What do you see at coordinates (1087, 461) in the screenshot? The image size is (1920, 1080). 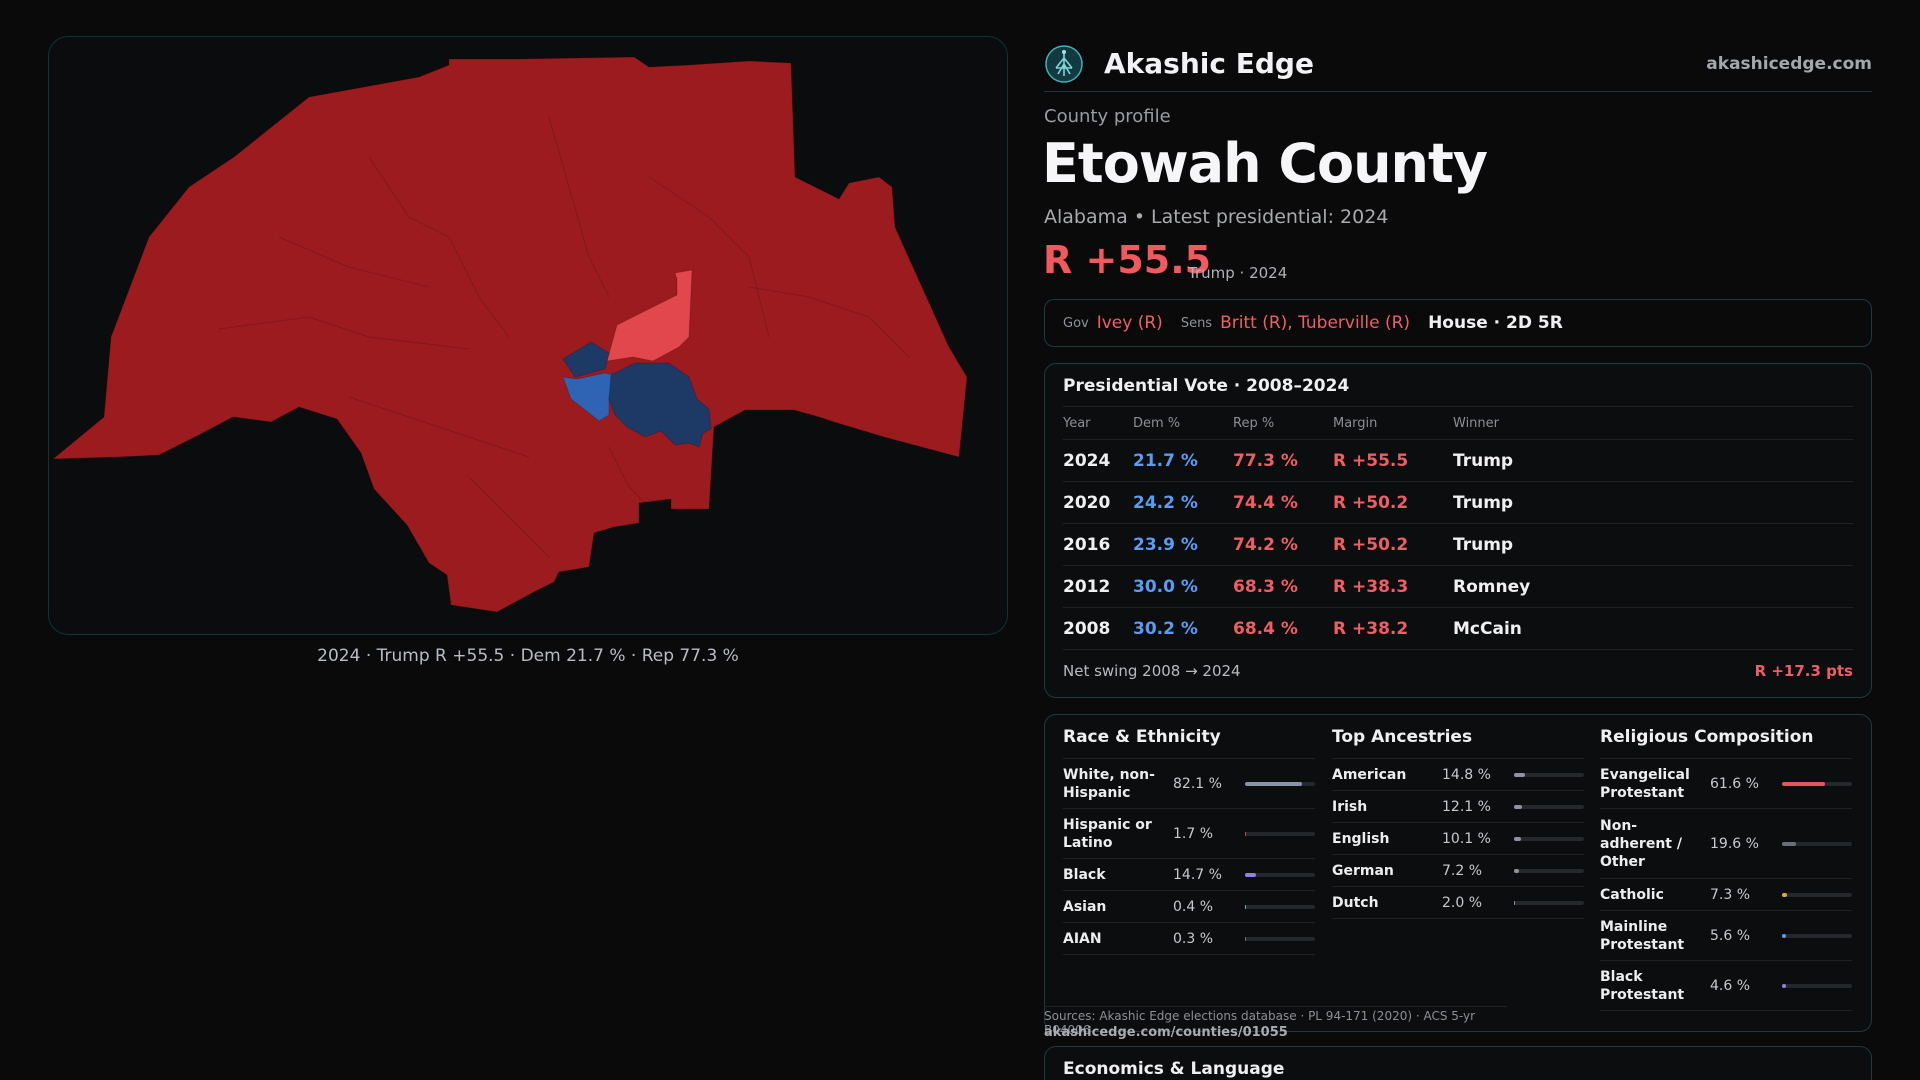 I see `row-year: 2024` at bounding box center [1087, 461].